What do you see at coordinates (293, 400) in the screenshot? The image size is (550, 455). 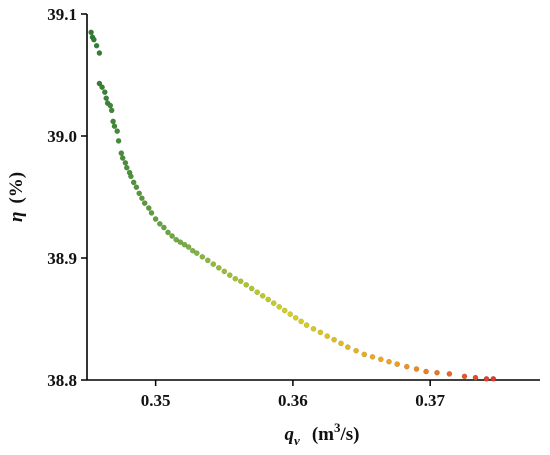 I see `x-tick-label: 0.36` at bounding box center [293, 400].